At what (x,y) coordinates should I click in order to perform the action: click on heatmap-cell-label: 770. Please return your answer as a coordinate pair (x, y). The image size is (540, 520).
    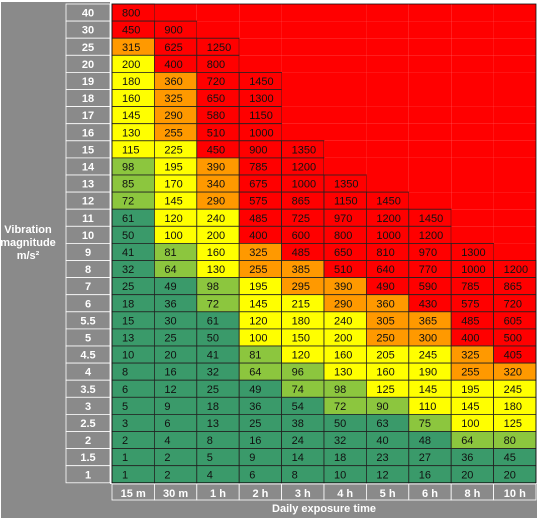
    Looking at the image, I should click on (428, 270).